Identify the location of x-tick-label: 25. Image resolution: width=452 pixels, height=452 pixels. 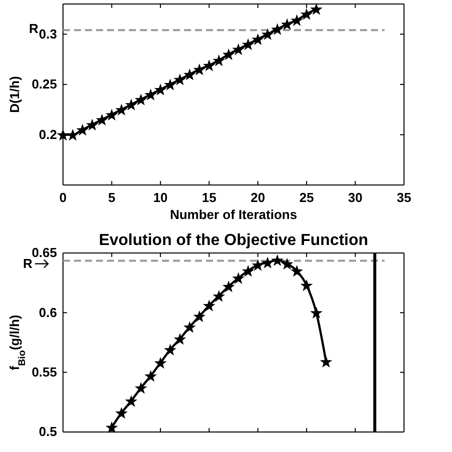
(306, 198).